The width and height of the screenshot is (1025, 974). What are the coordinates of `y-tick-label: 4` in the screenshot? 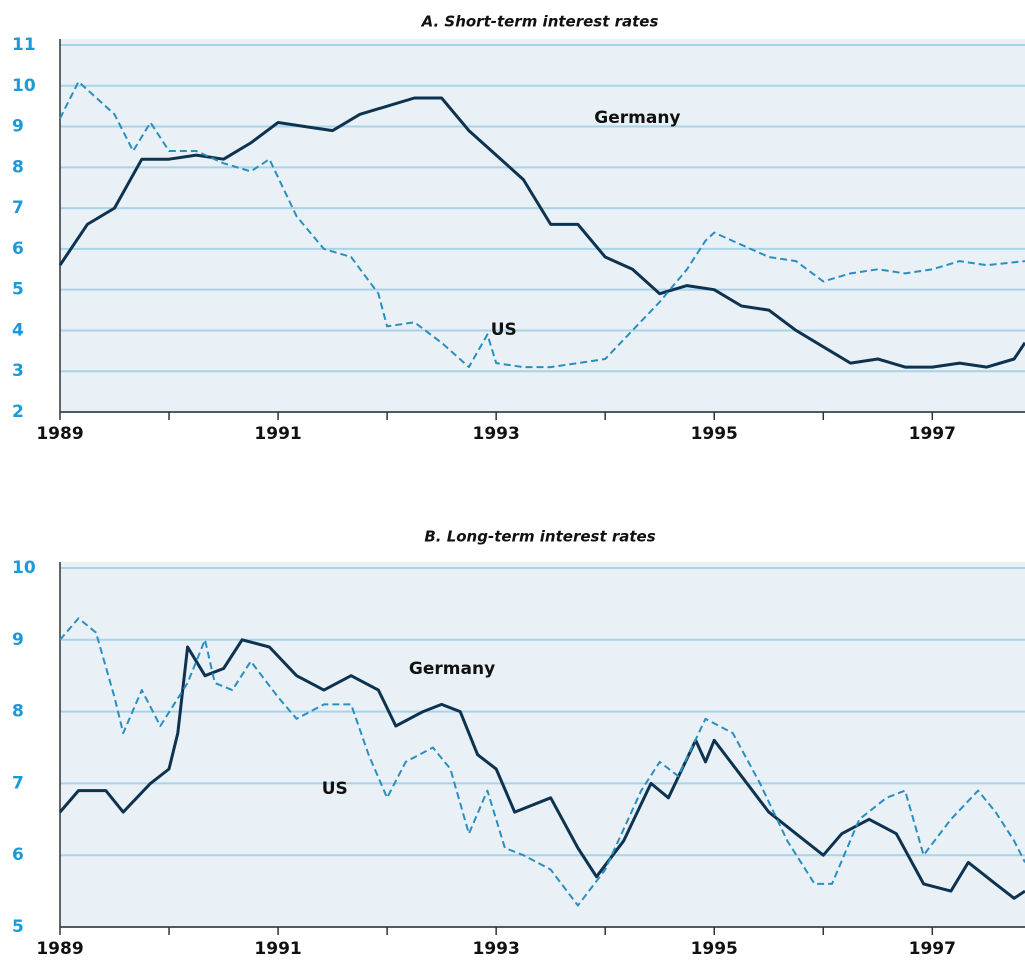 It's located at (18, 330).